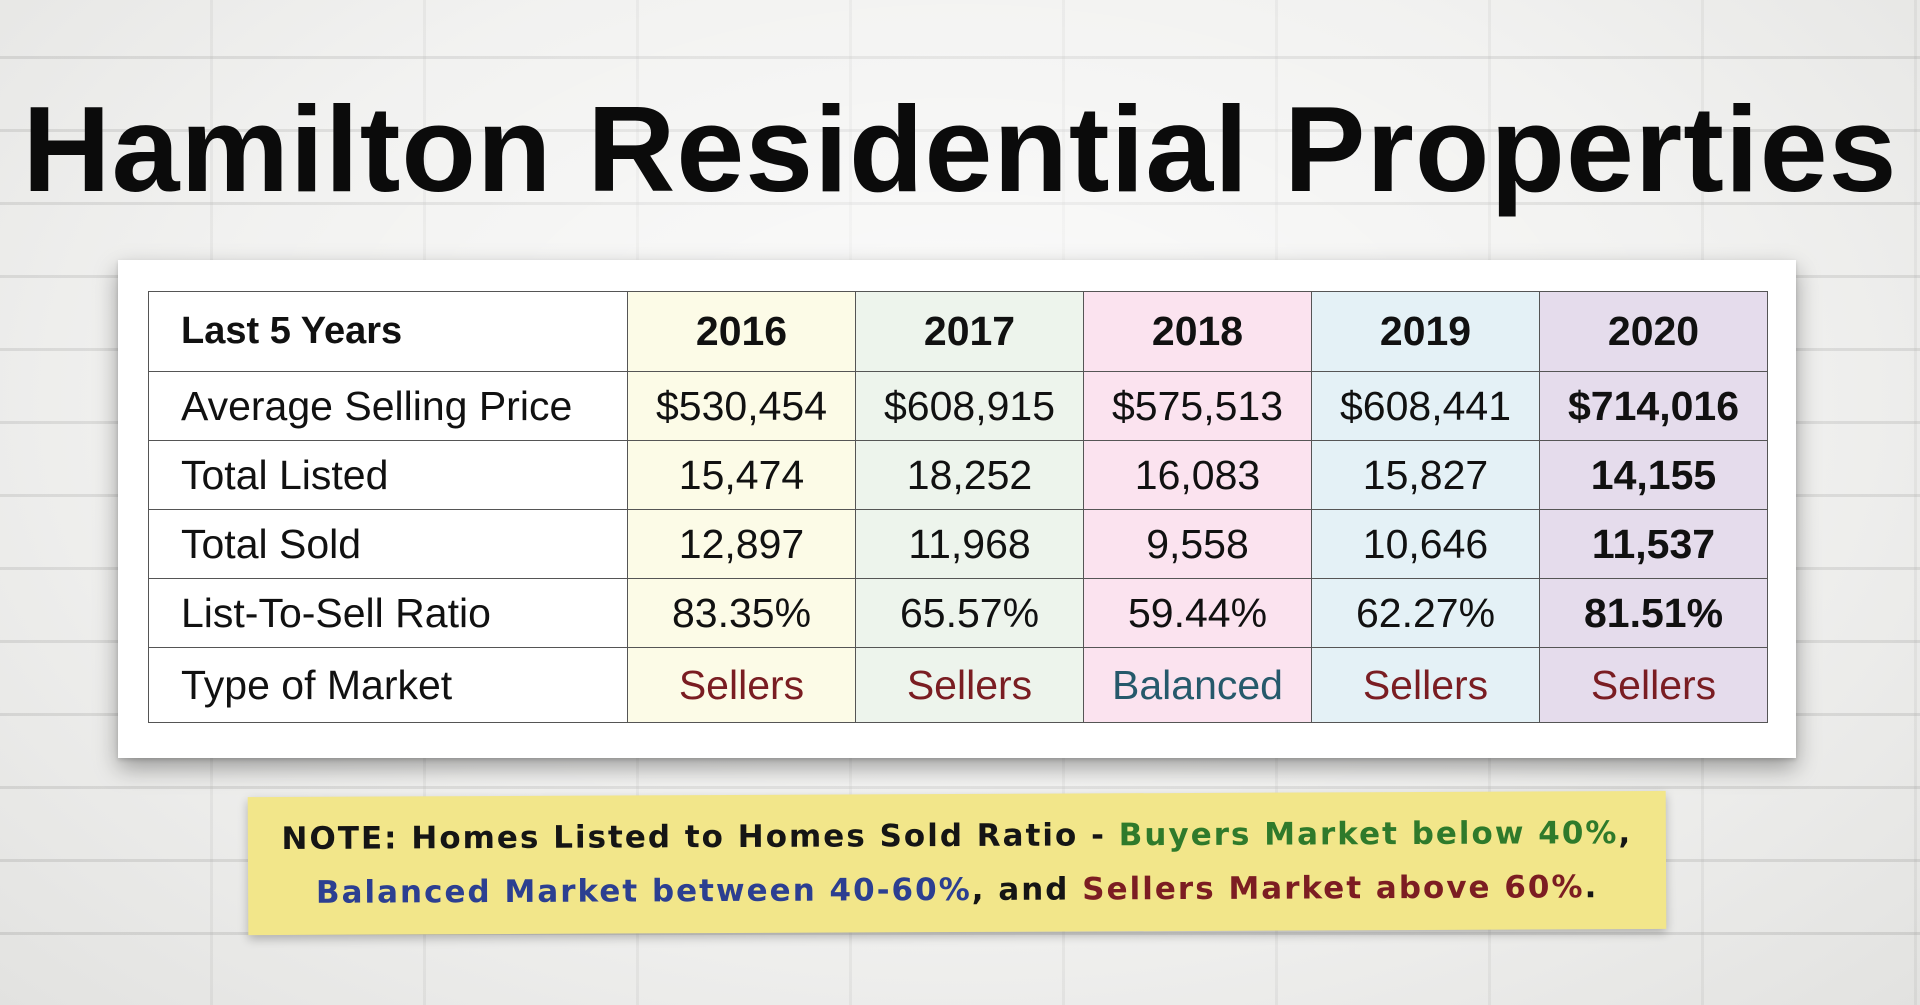 The height and width of the screenshot is (1005, 1920). I want to click on year-header-2019: 2019, so click(1425, 331).